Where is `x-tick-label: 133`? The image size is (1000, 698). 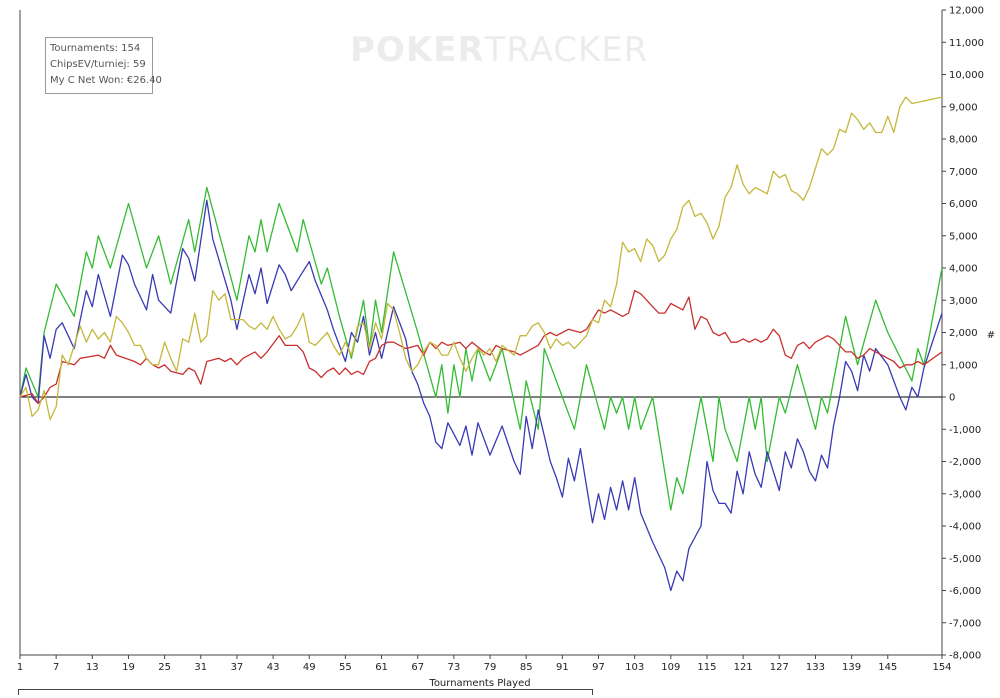
x-tick-label: 133 is located at coordinates (815, 667).